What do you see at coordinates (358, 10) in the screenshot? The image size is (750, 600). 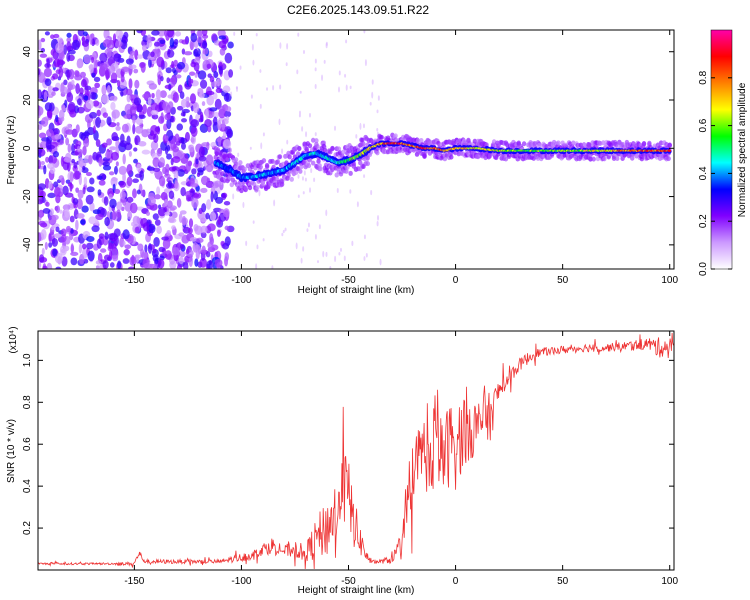 I see `figure-title: C2E6.2025.143.09.51.R22` at bounding box center [358, 10].